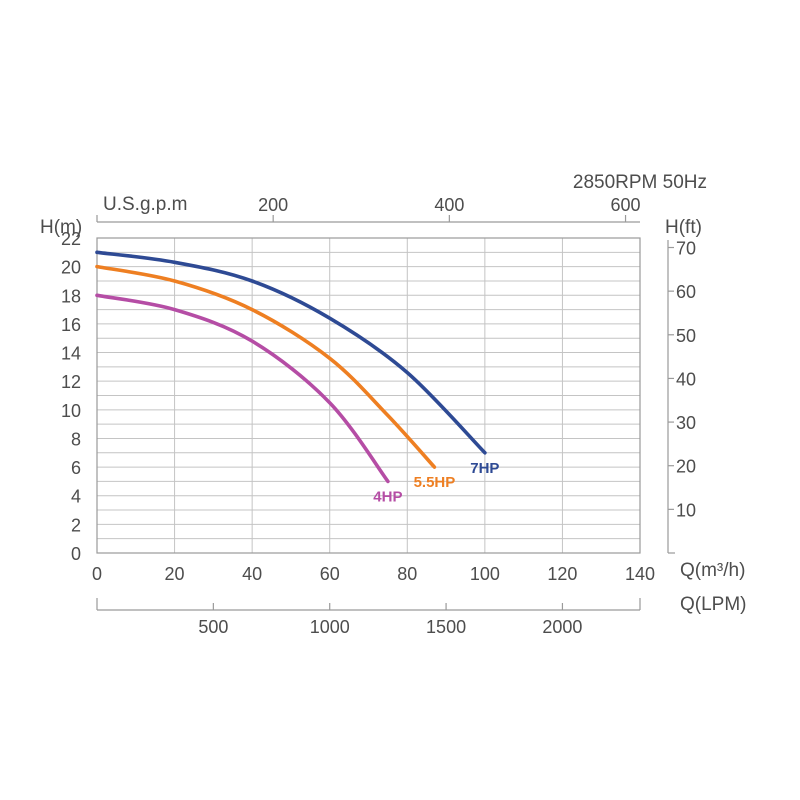 This screenshot has width=800, height=800. I want to click on y-tick-label: 20, so click(71, 268).